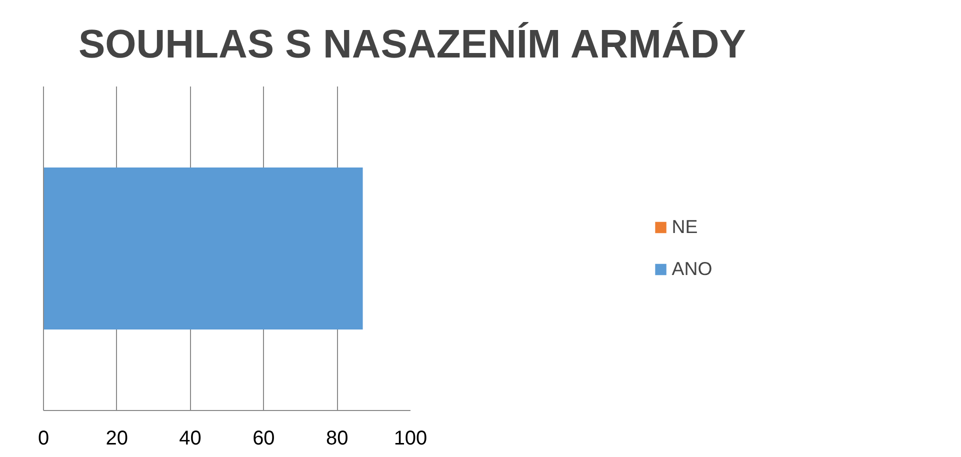 The width and height of the screenshot is (961, 457). What do you see at coordinates (190, 439) in the screenshot?
I see `x-tick-label: 40` at bounding box center [190, 439].